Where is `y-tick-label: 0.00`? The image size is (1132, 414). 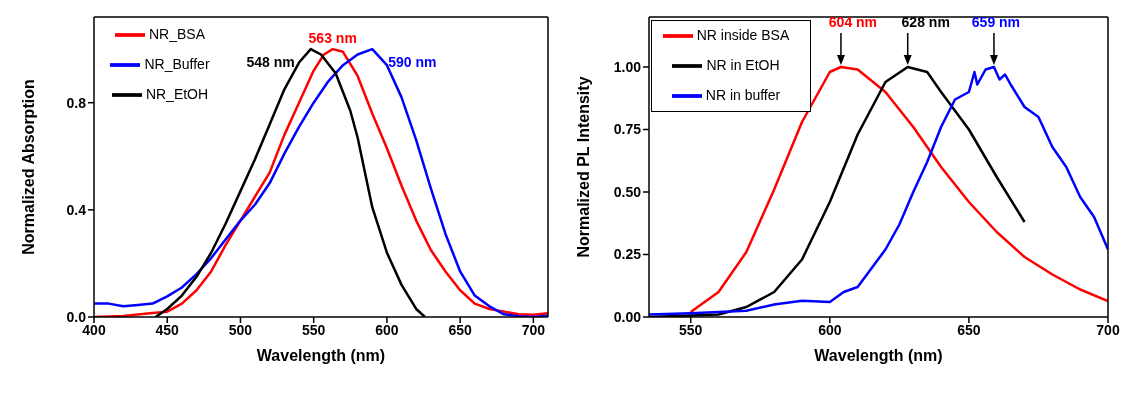 y-tick-label: 0.00 is located at coordinates (627, 316).